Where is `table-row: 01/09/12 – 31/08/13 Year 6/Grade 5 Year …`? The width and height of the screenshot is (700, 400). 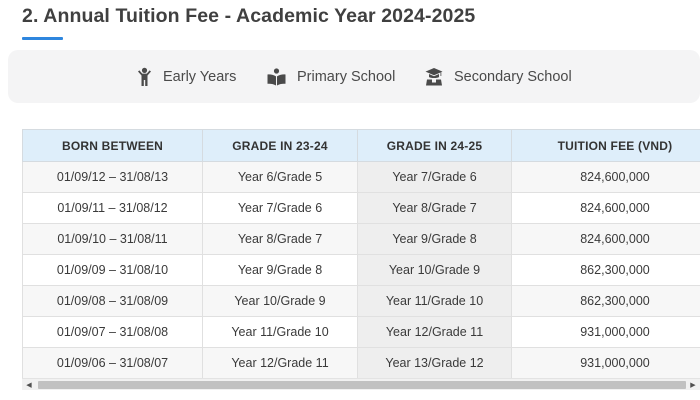
table-row: 01/09/12 – 31/08/13 Year 6/Grade 5 Year … is located at coordinates (361, 177).